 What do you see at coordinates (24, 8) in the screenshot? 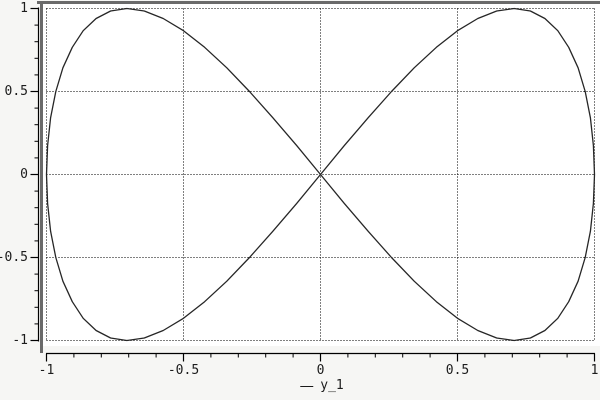
I see `y-tick-label: 1` at bounding box center [24, 8].